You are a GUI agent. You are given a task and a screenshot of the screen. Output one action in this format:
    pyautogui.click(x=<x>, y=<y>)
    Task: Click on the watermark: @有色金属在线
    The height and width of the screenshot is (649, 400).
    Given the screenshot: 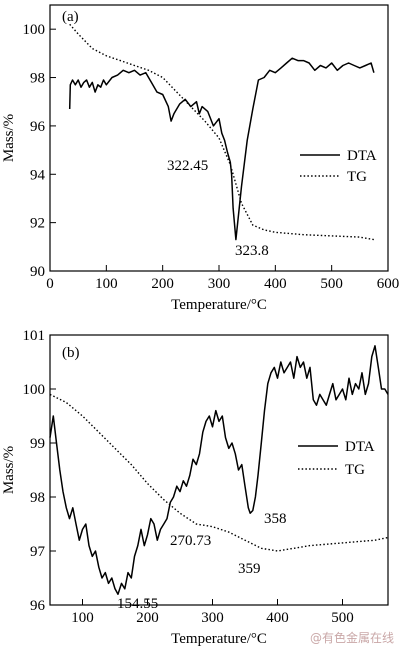 What is the action you would take?
    pyautogui.click(x=352, y=637)
    